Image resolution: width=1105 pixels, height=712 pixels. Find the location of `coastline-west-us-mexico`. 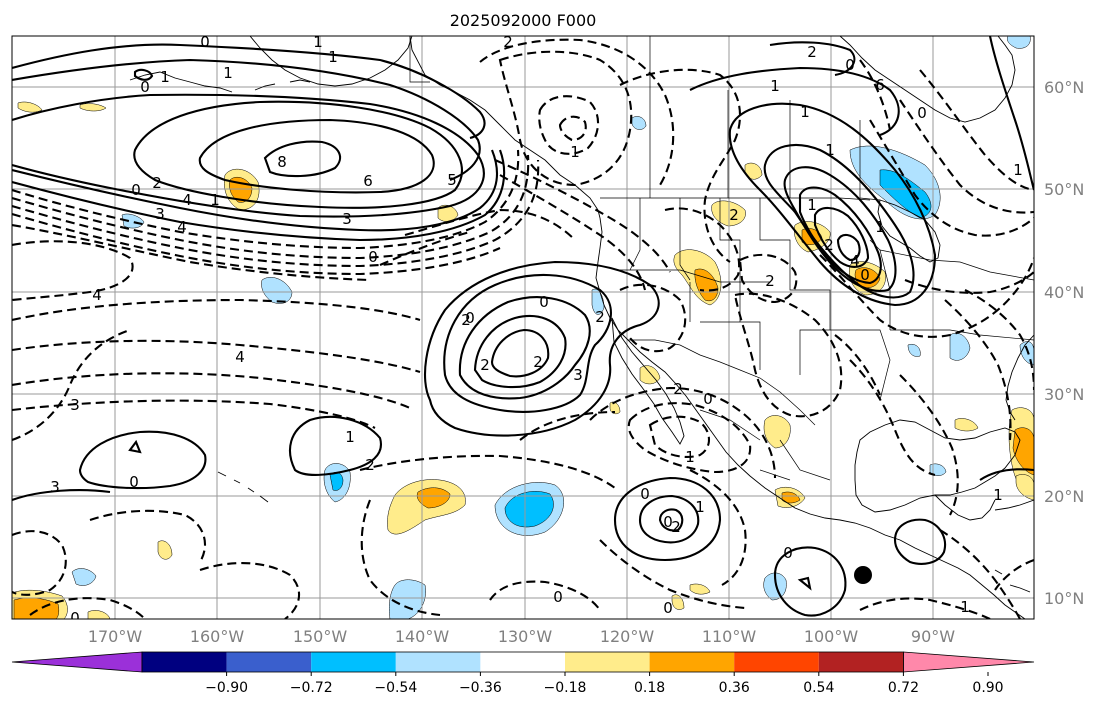

coastline-west-us-mexico is located at coordinates (748, 379).